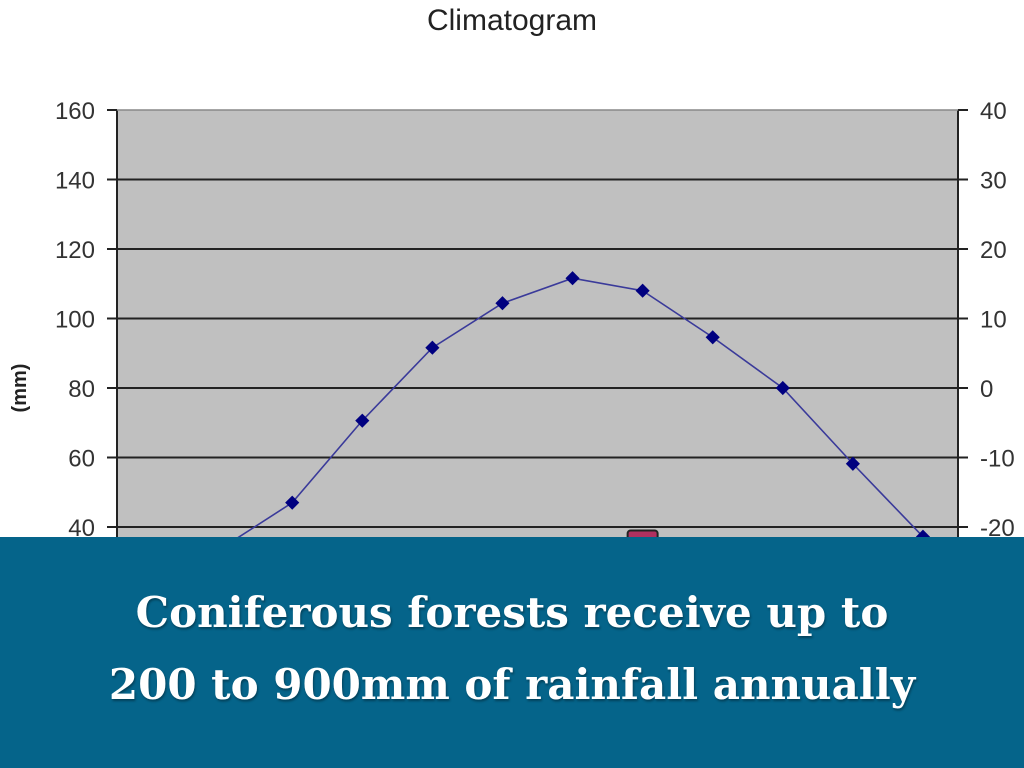 The image size is (1024, 768). Describe the element at coordinates (20, 388) in the screenshot. I see `y-axis-label: (mm)` at that location.